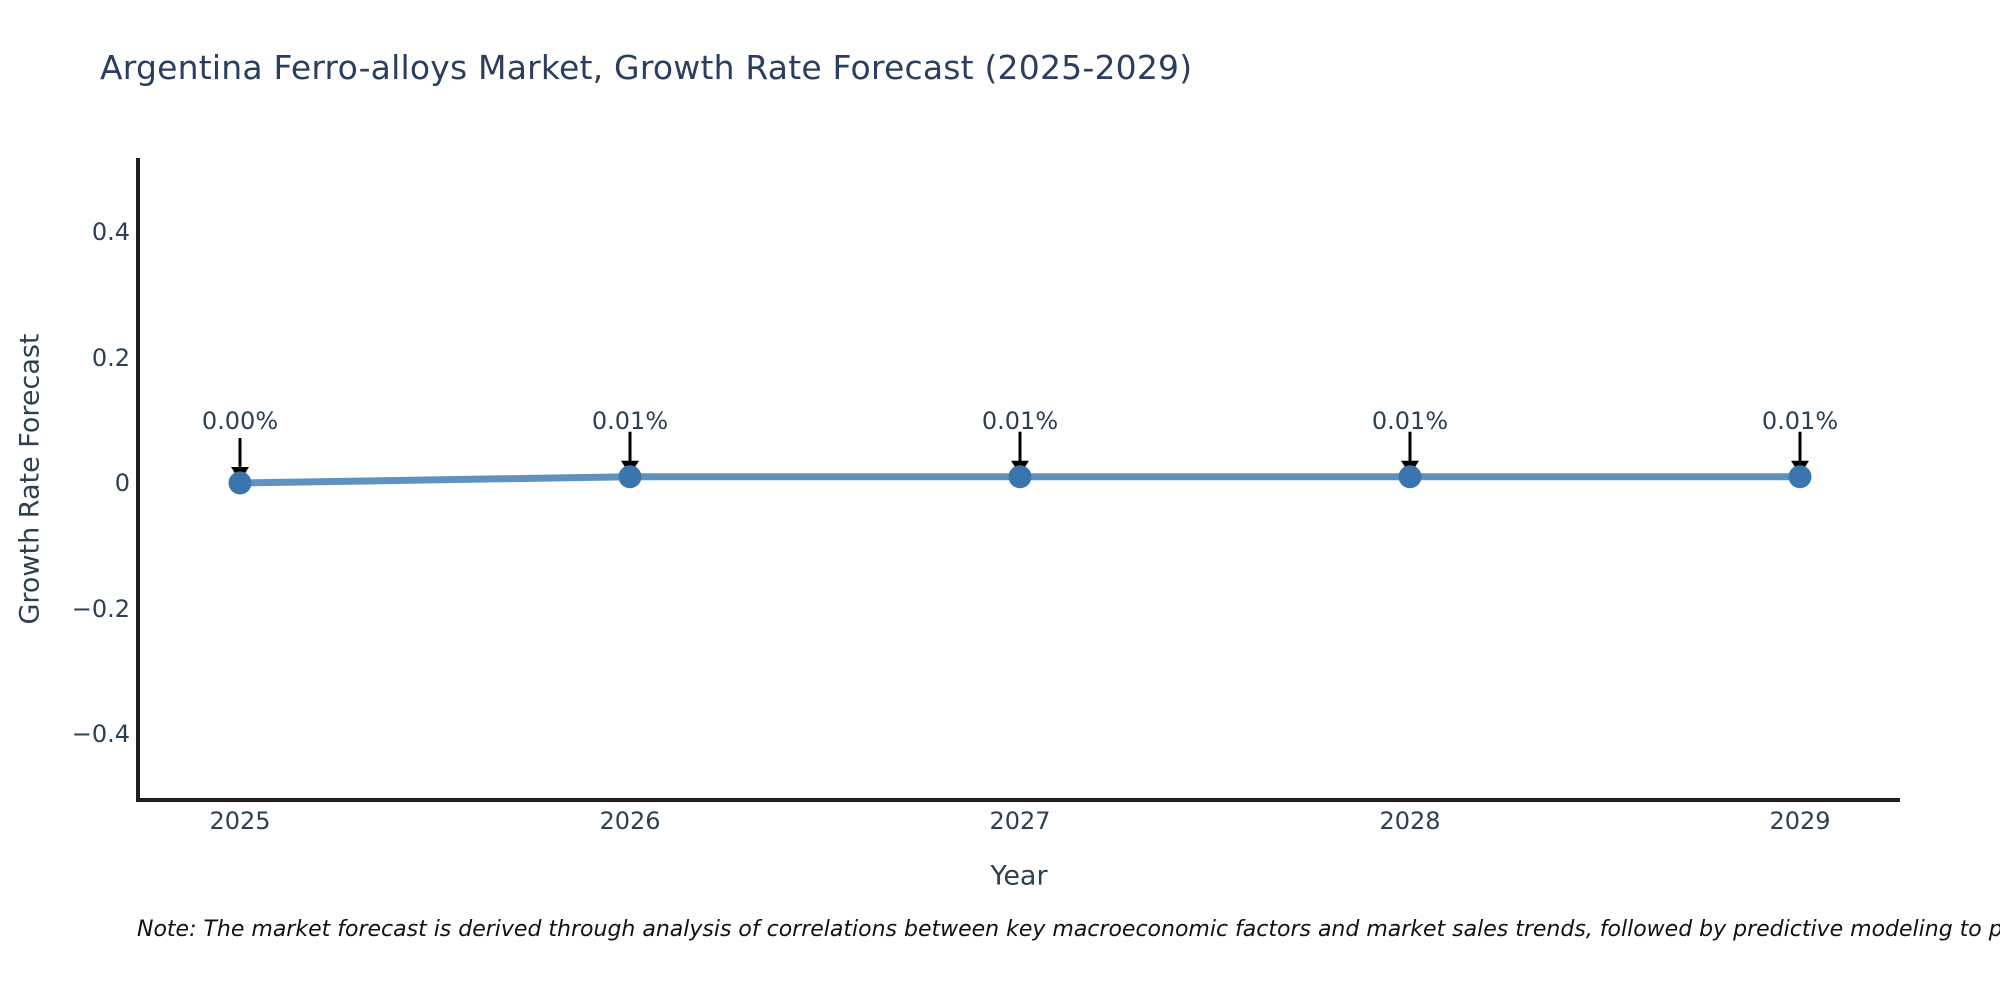 The height and width of the screenshot is (1000, 2000). I want to click on point-value-label: 0.00%, so click(240, 421).